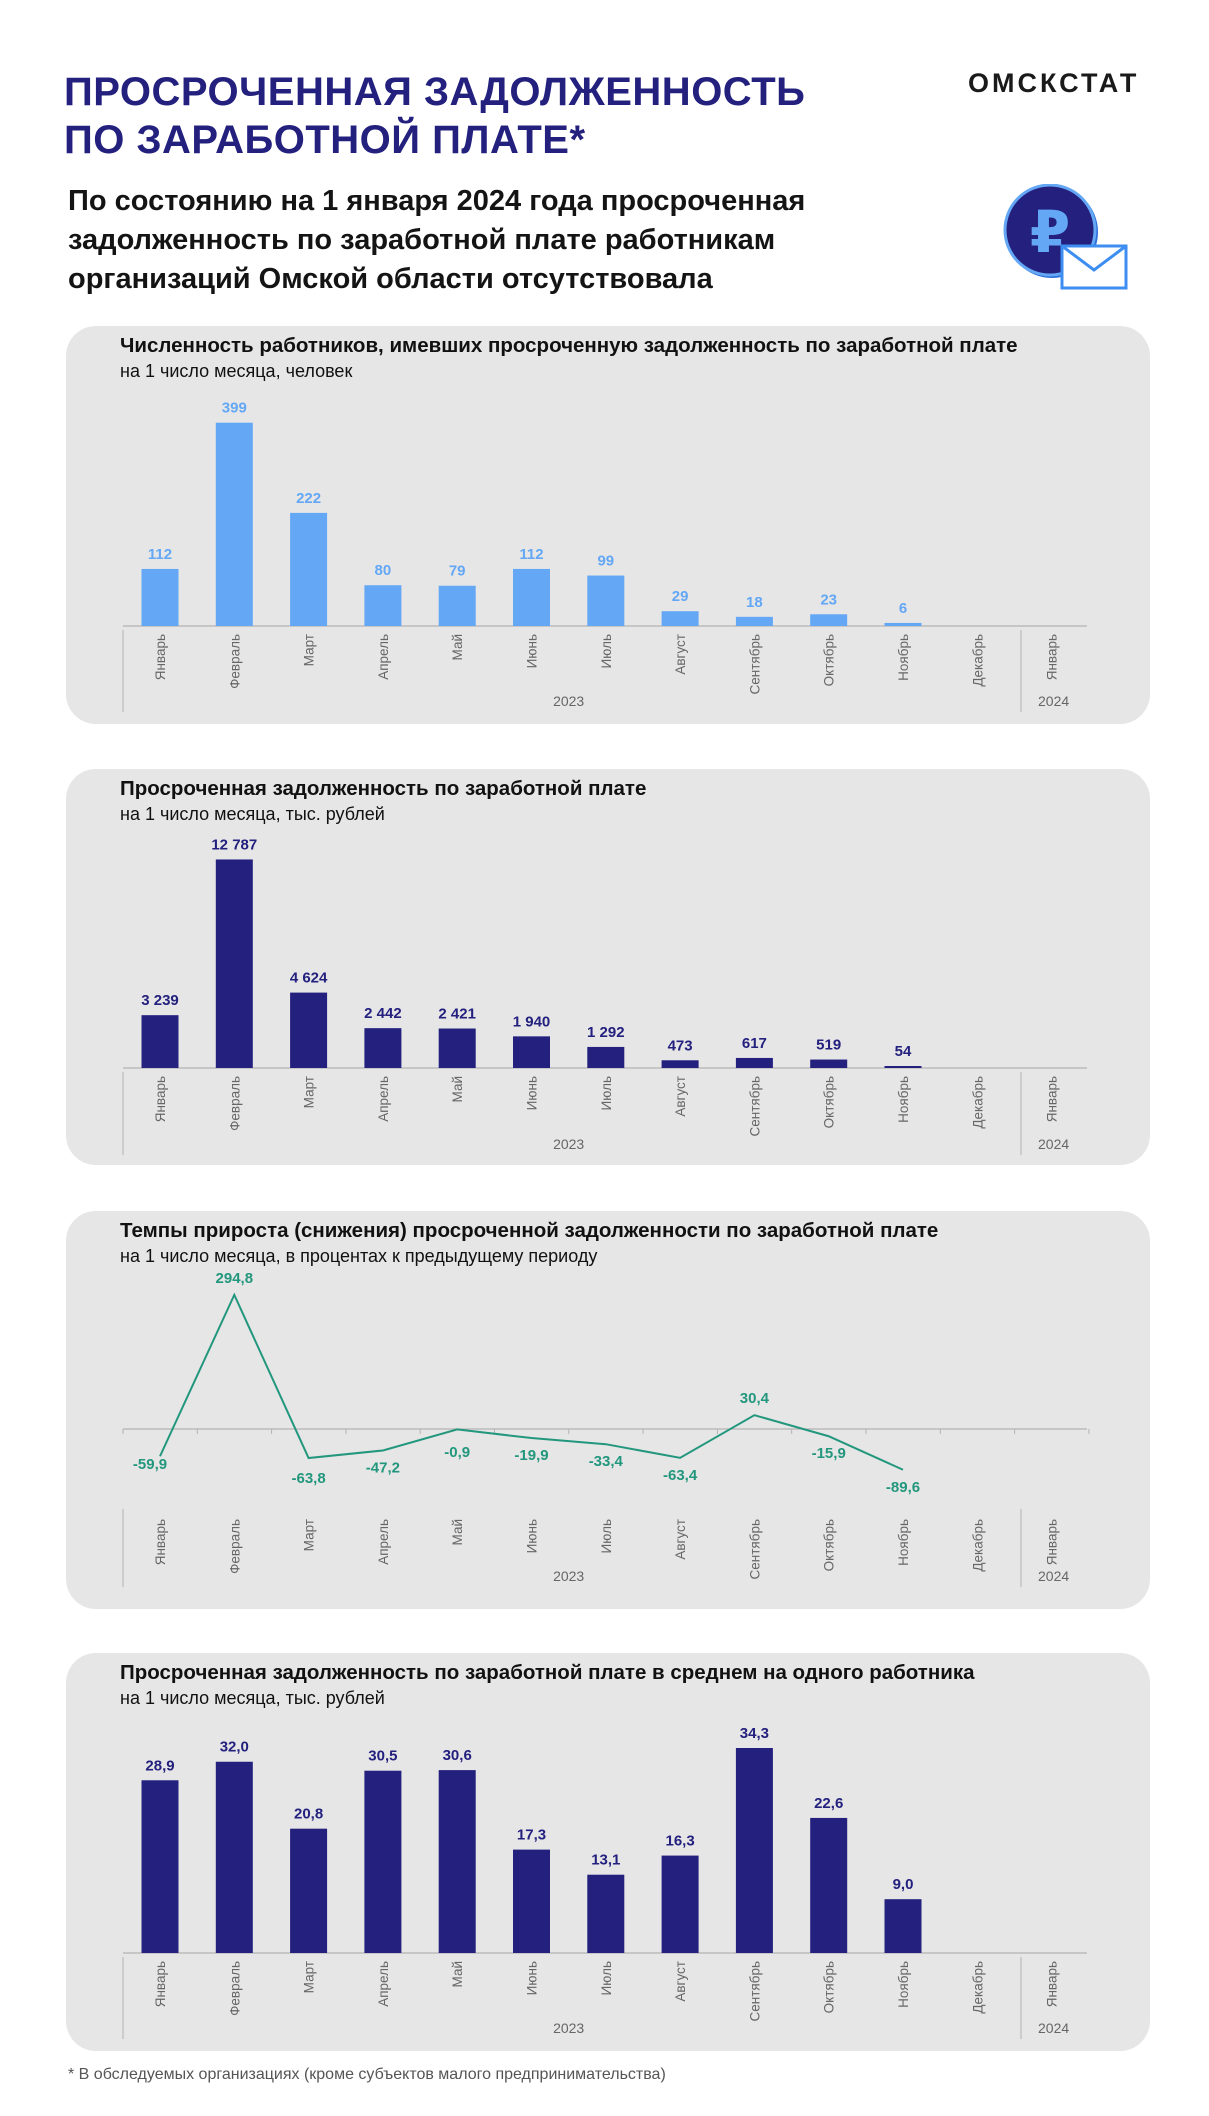 This screenshot has height=2116, width=1209. What do you see at coordinates (325, 140) in the screenshot?
I see `page-title-line2: ПО ЗАРАБОТНОЙ ПЛАТЕ*` at bounding box center [325, 140].